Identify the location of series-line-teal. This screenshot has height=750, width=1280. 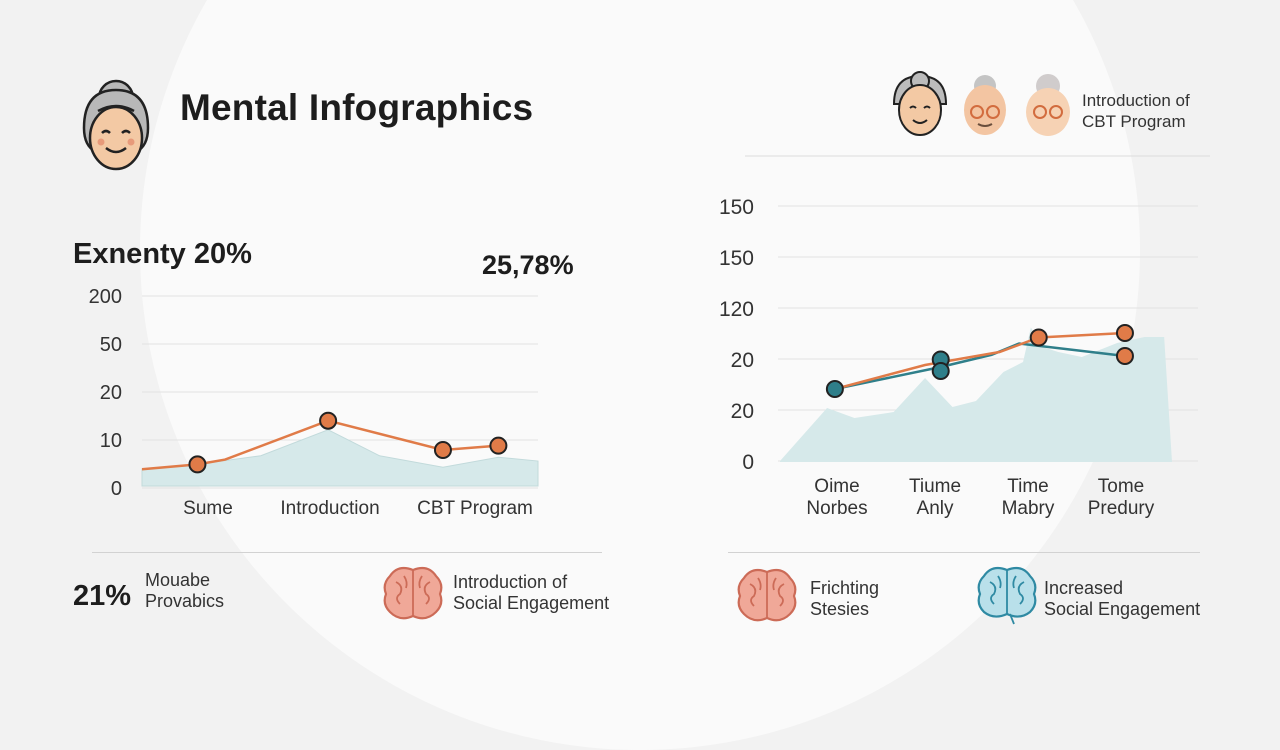
(980, 366).